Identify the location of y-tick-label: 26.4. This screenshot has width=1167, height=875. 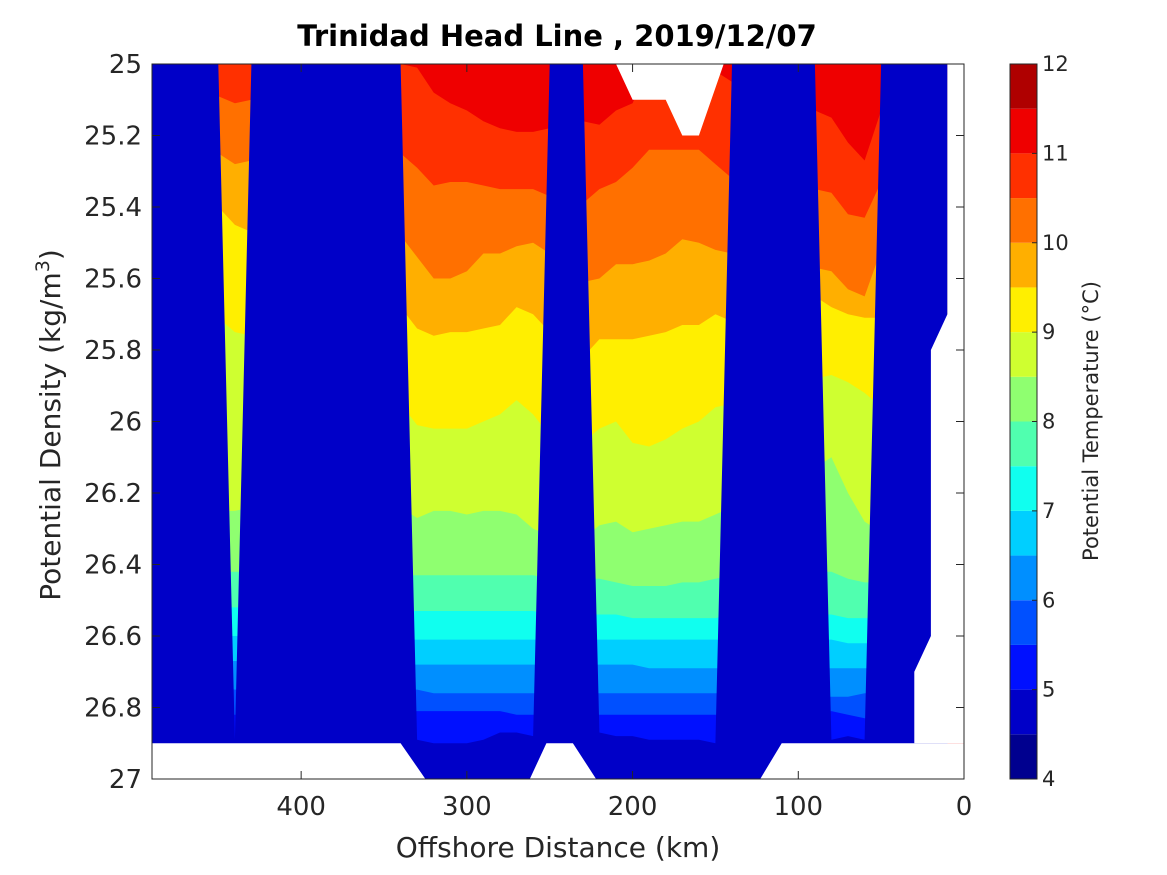
(113, 566).